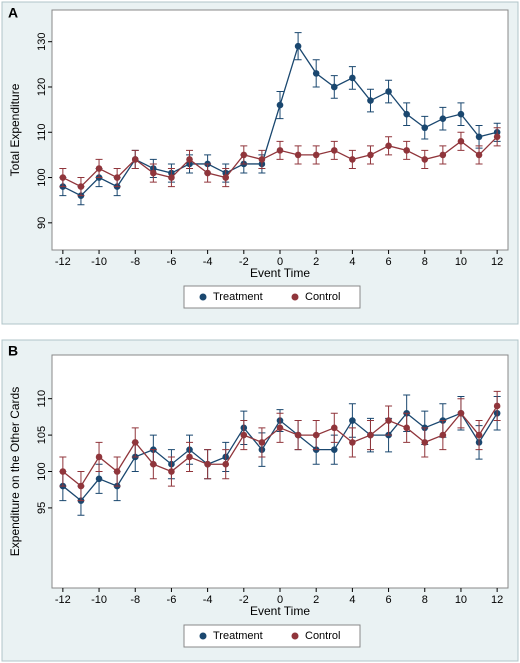 The image size is (520, 663). What do you see at coordinates (208, 600) in the screenshot?
I see `x-tick-label: -4` at bounding box center [208, 600].